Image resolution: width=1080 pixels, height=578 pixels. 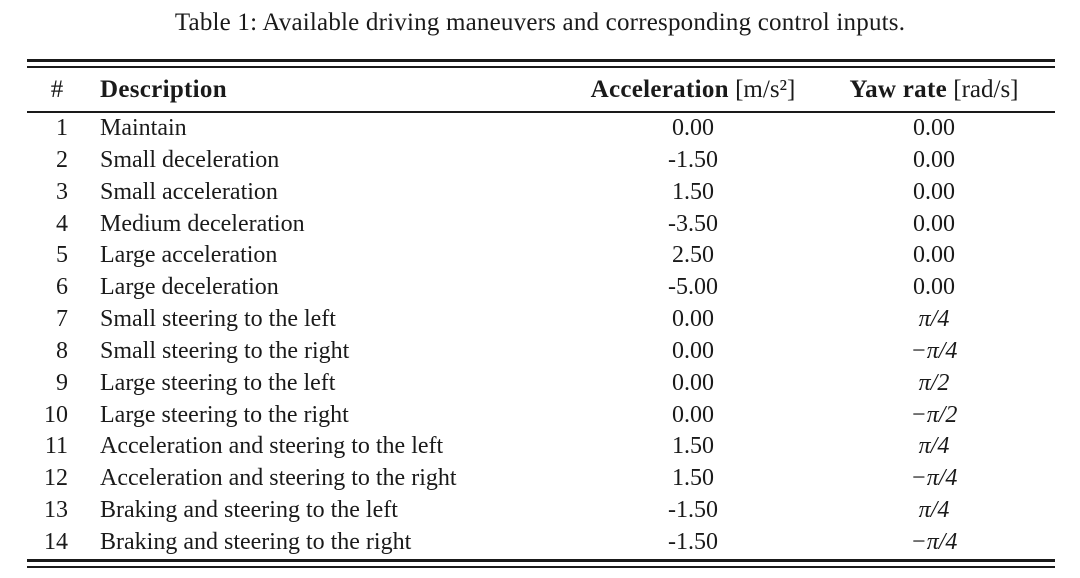 I want to click on column-header-number: #, so click(x=57, y=90).